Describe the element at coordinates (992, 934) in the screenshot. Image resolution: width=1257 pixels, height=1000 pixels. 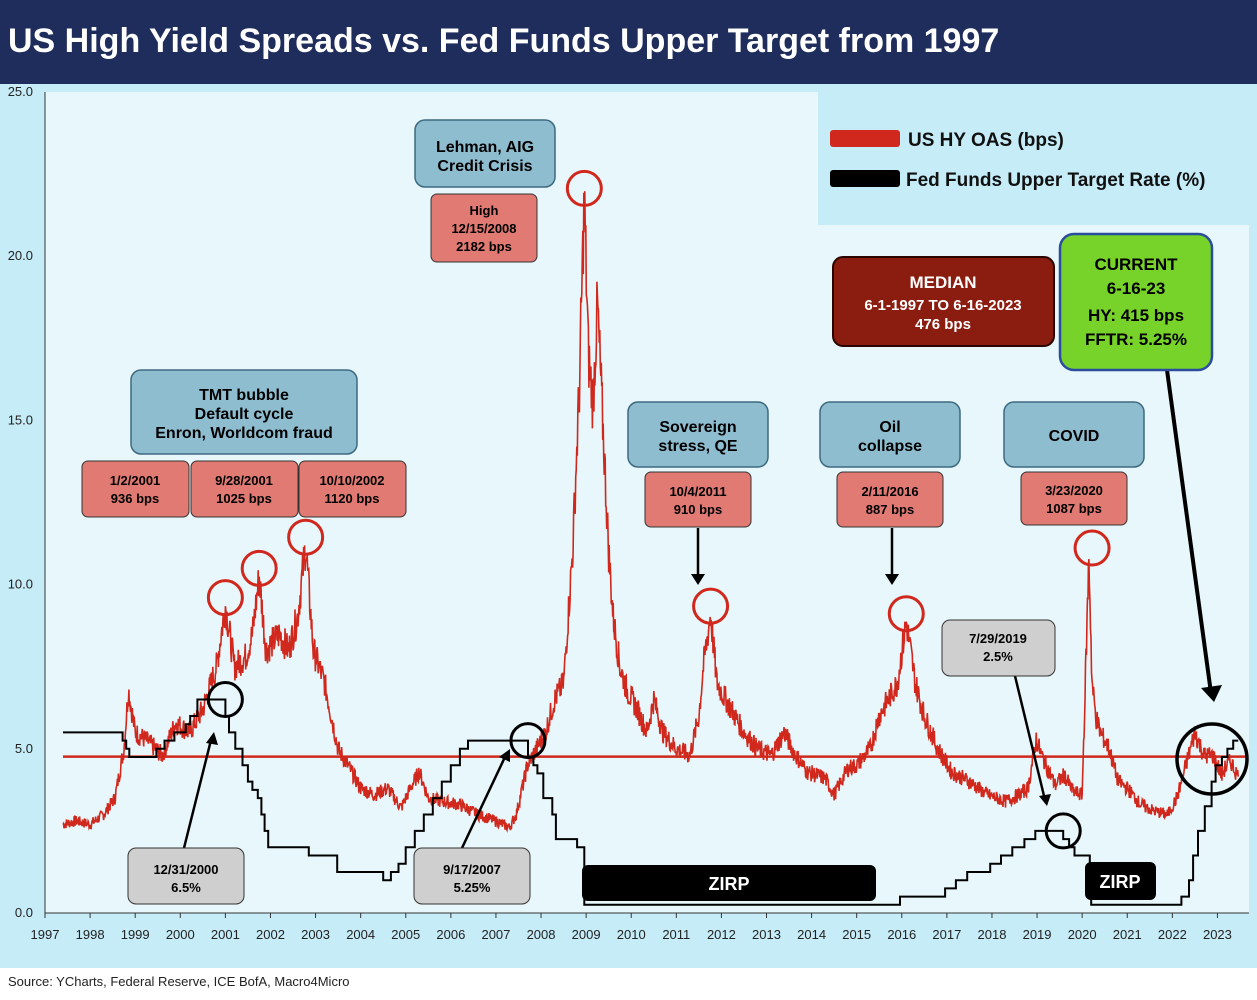
I see `x-tick-label: 2018` at that location.